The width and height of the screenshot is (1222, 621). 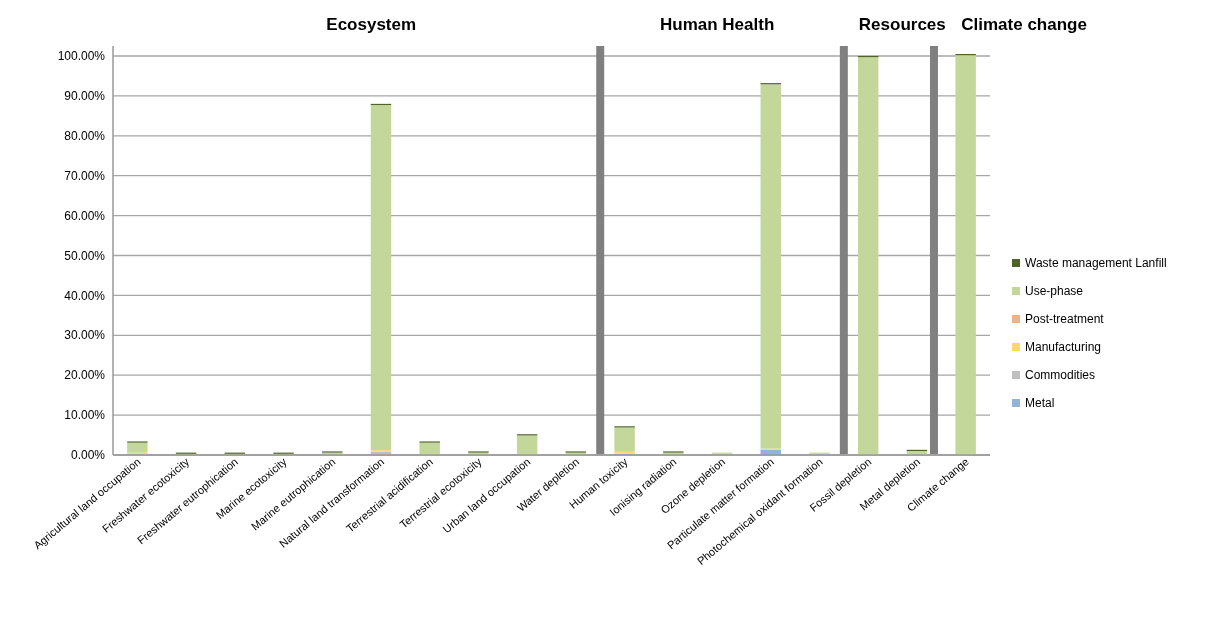 What do you see at coordinates (1096, 263) in the screenshot?
I see `legend-label: Waste management Lanfill` at bounding box center [1096, 263].